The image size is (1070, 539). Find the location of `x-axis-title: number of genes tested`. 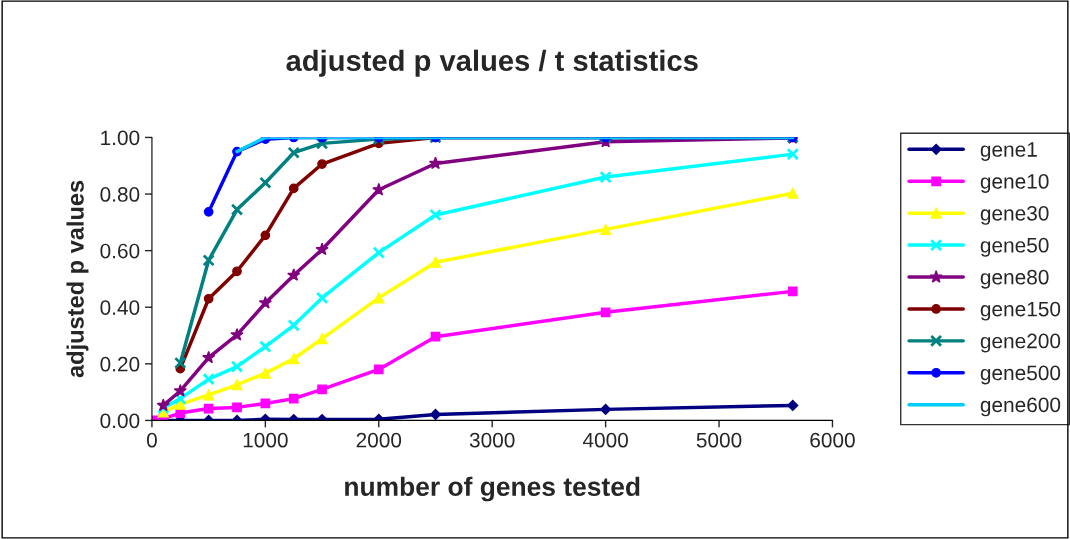

x-axis-title: number of genes tested is located at coordinates (492, 489).